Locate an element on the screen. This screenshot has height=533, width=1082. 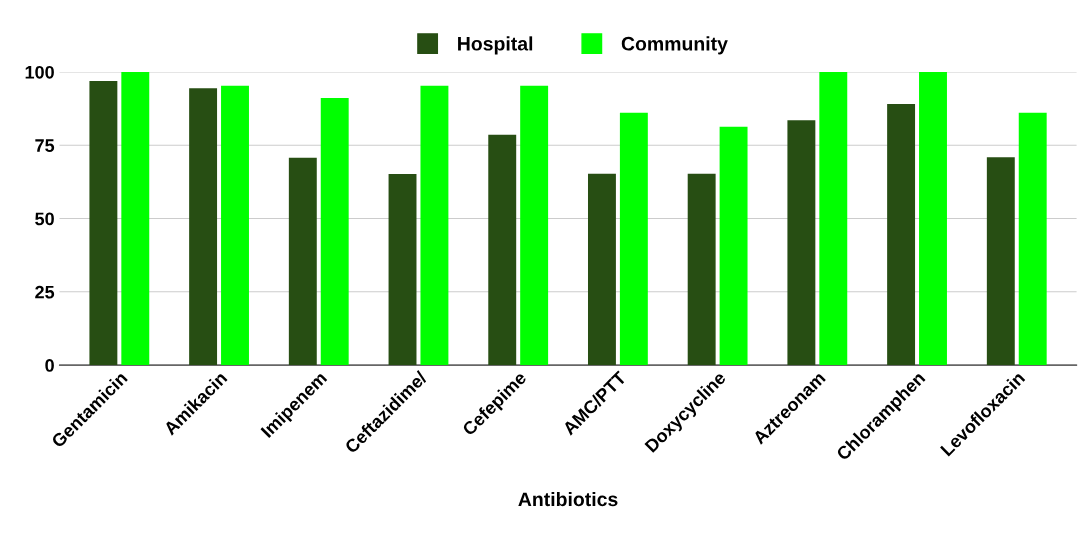
y-tick-label: 50 is located at coordinates (44, 219).